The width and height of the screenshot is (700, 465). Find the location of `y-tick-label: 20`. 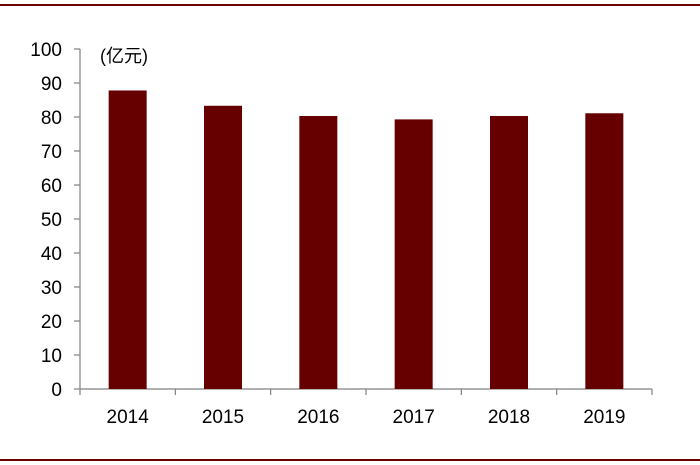

y-tick-label: 20 is located at coordinates (51, 322).